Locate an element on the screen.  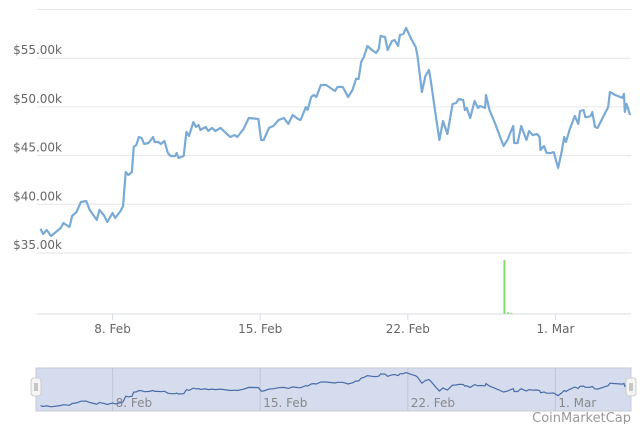
y-tick-label: $35.00k is located at coordinates (37, 245).